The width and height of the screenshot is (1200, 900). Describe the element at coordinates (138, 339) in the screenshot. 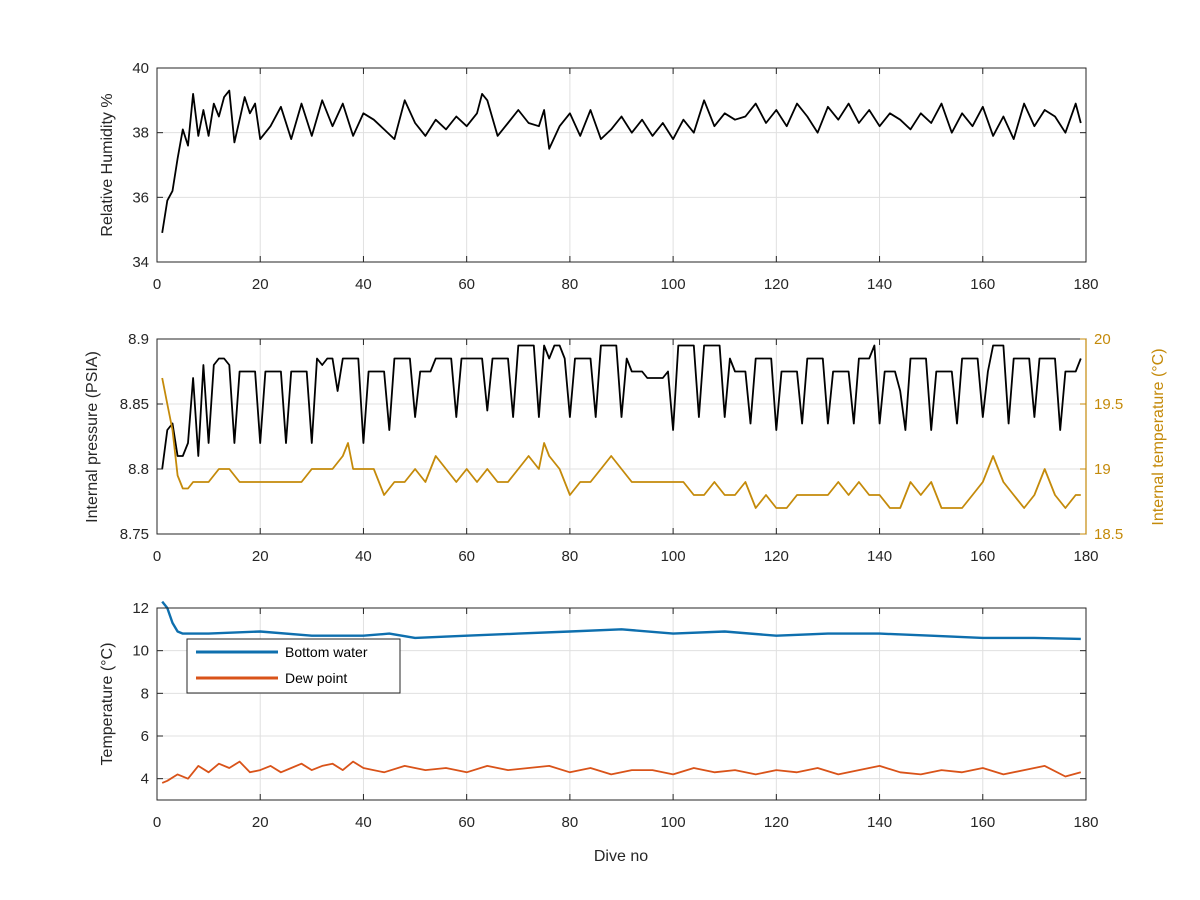

I see `y-tick-label: 8.9` at that location.